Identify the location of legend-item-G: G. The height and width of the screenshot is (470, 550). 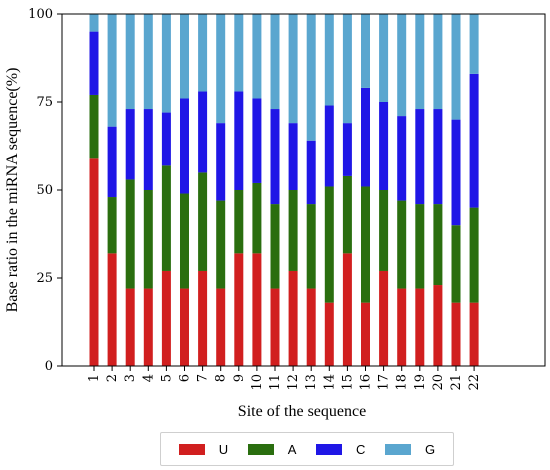
(410, 449).